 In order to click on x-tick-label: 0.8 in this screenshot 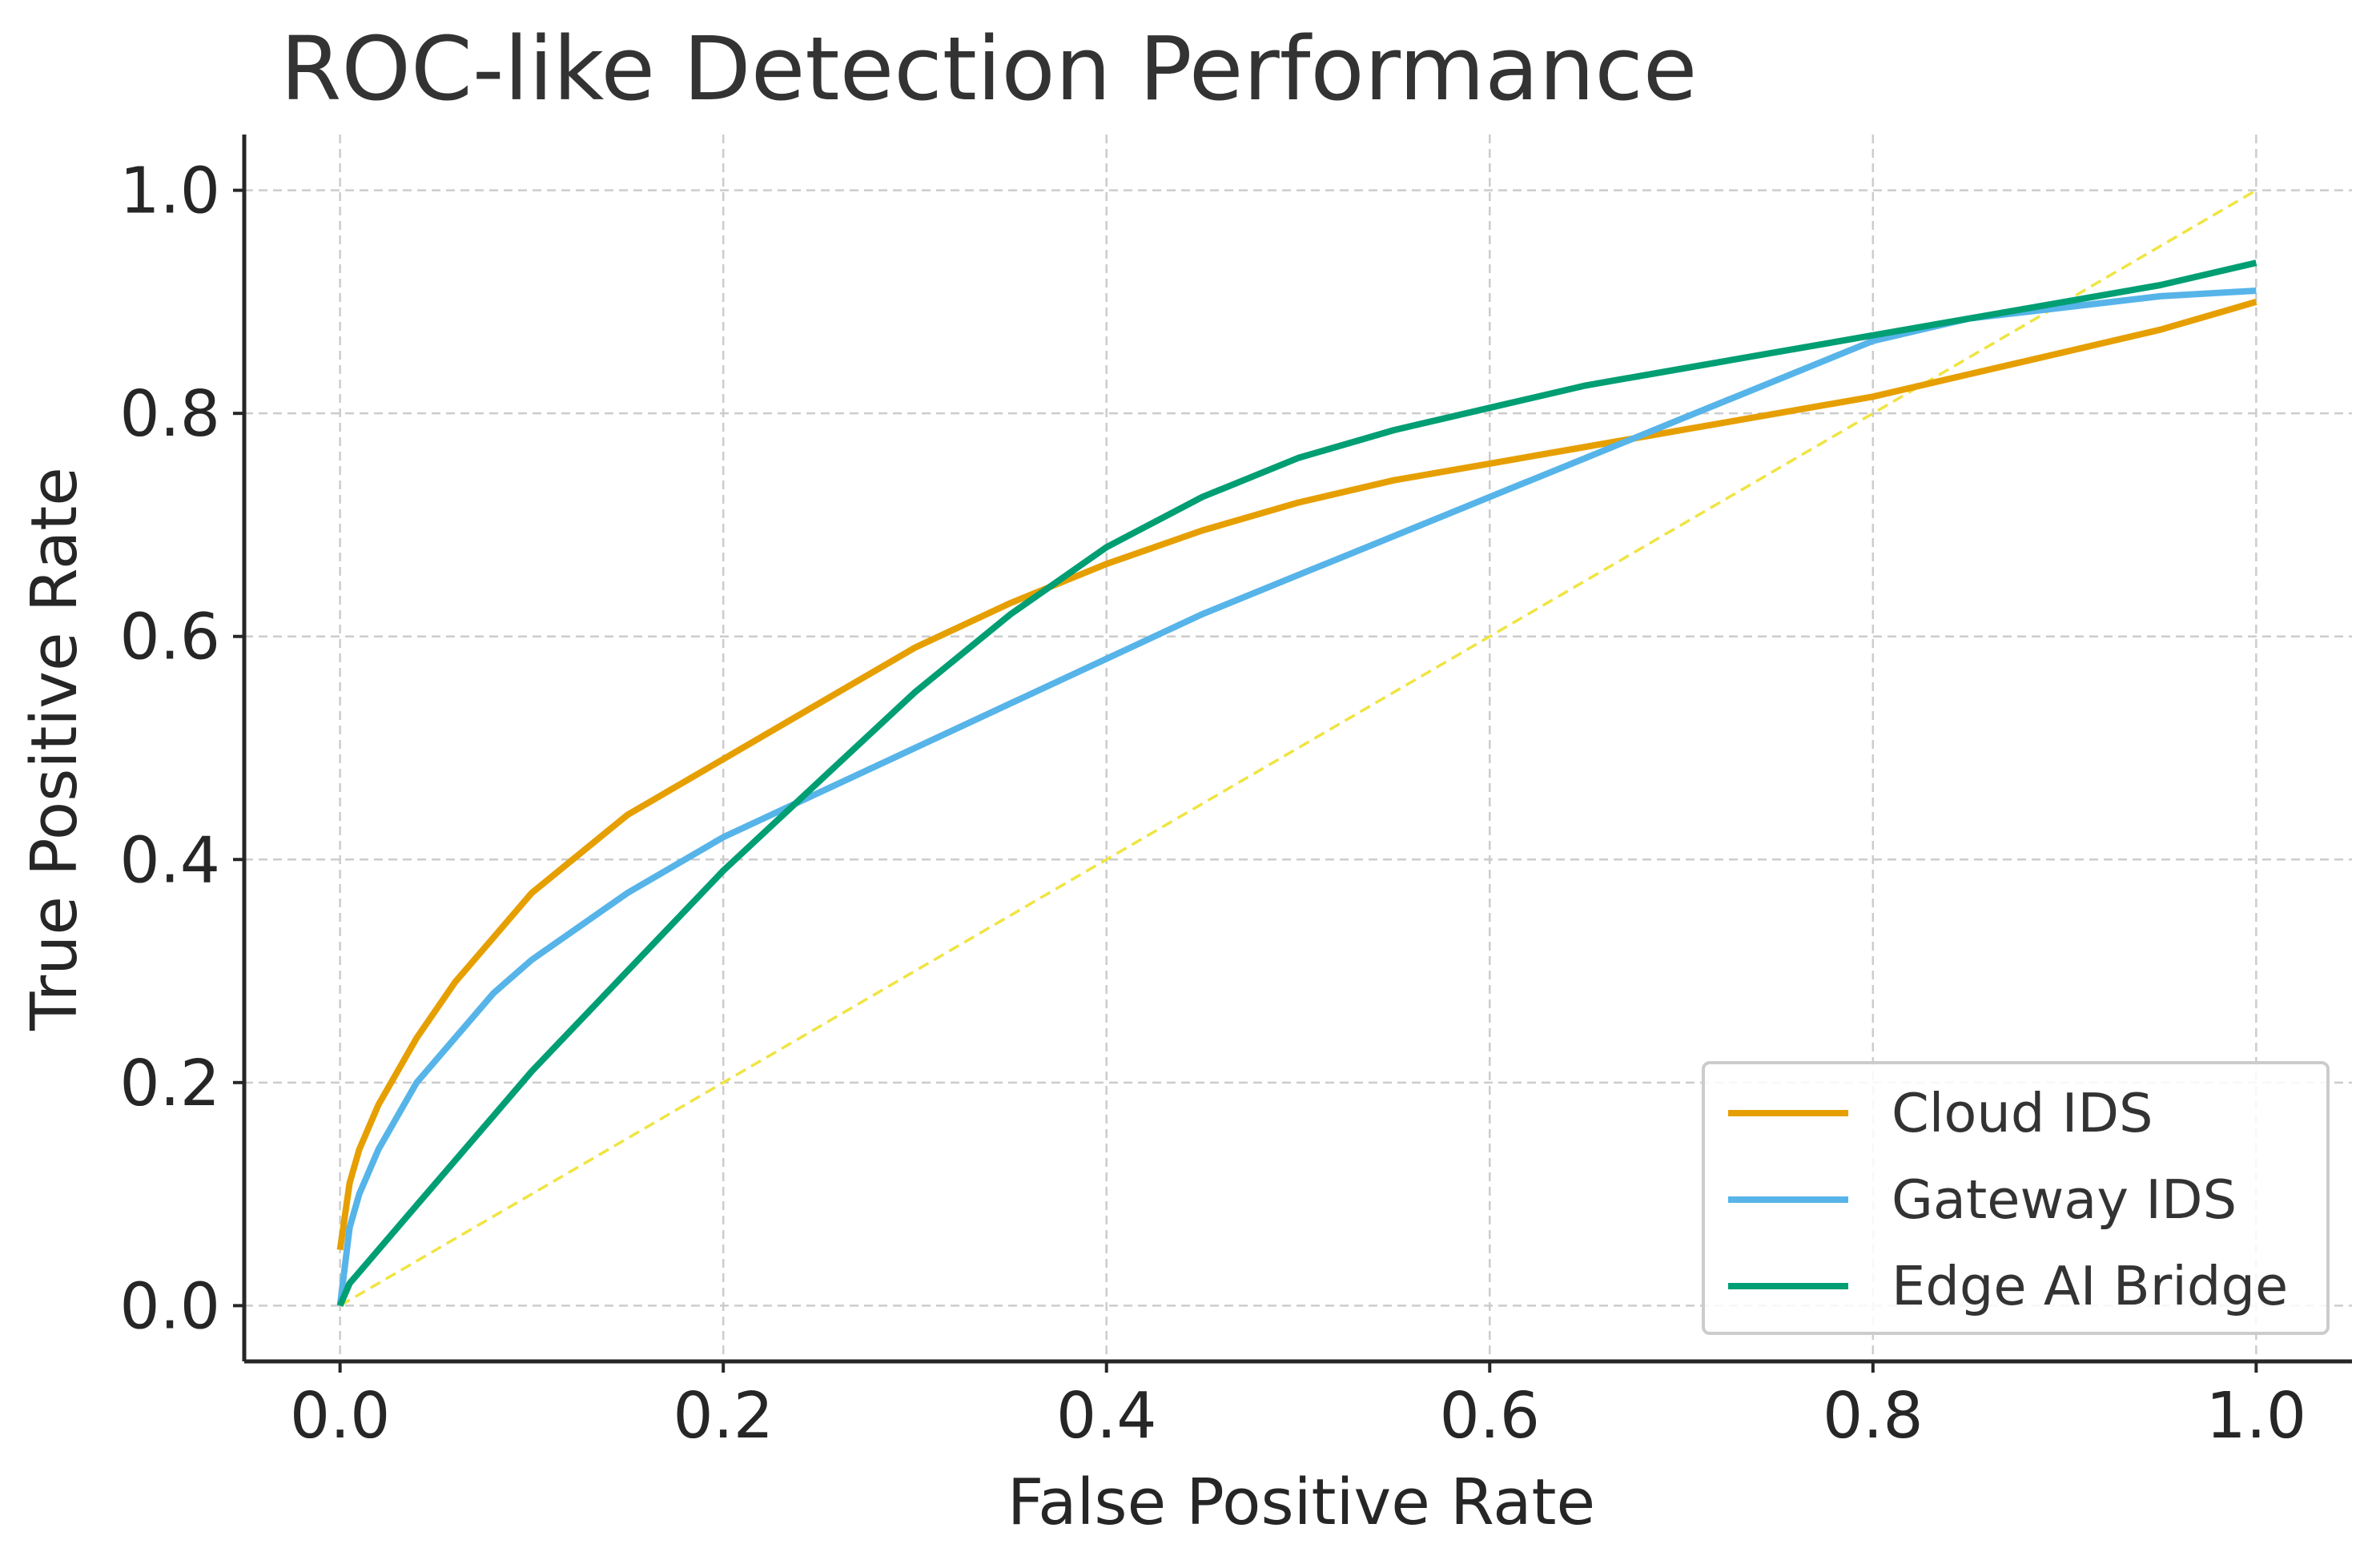, I will do `click(1873, 1416)`.